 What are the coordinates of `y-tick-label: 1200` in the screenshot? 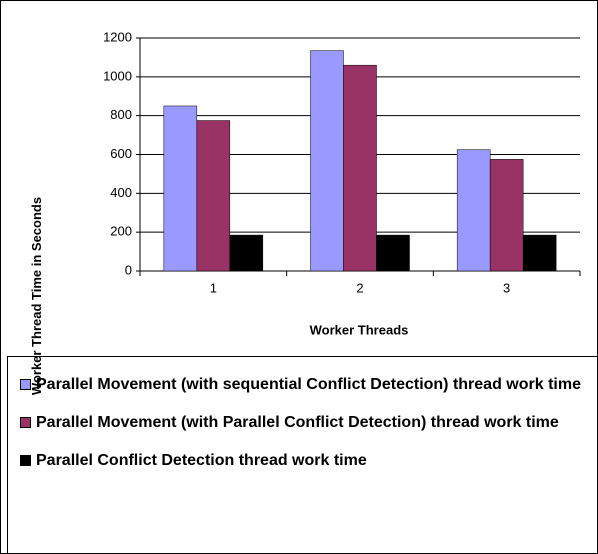 It's located at (117, 36).